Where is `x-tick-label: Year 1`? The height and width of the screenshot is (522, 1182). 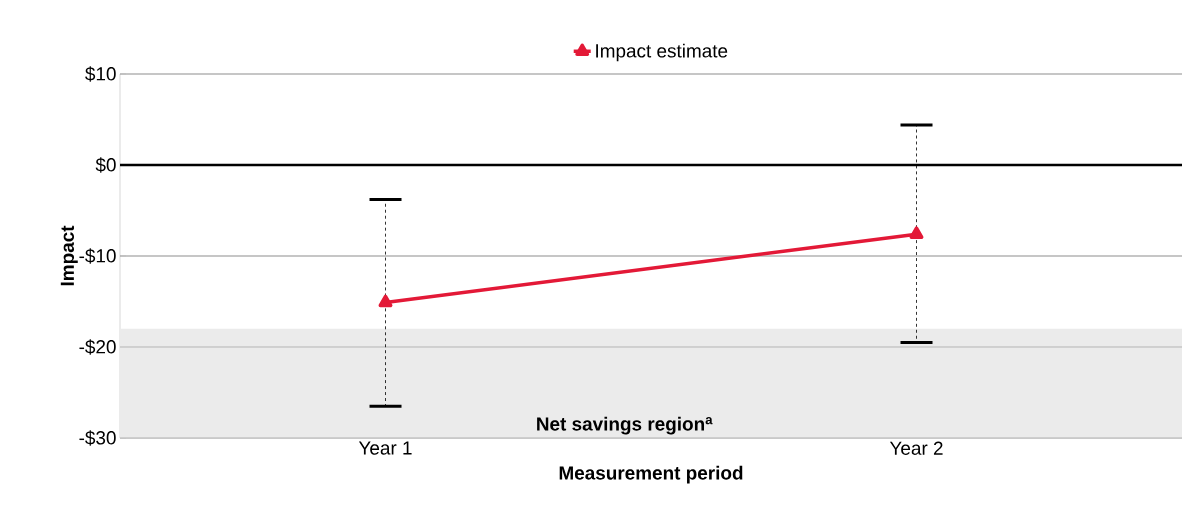
x-tick-label: Year 1 is located at coordinates (385, 448).